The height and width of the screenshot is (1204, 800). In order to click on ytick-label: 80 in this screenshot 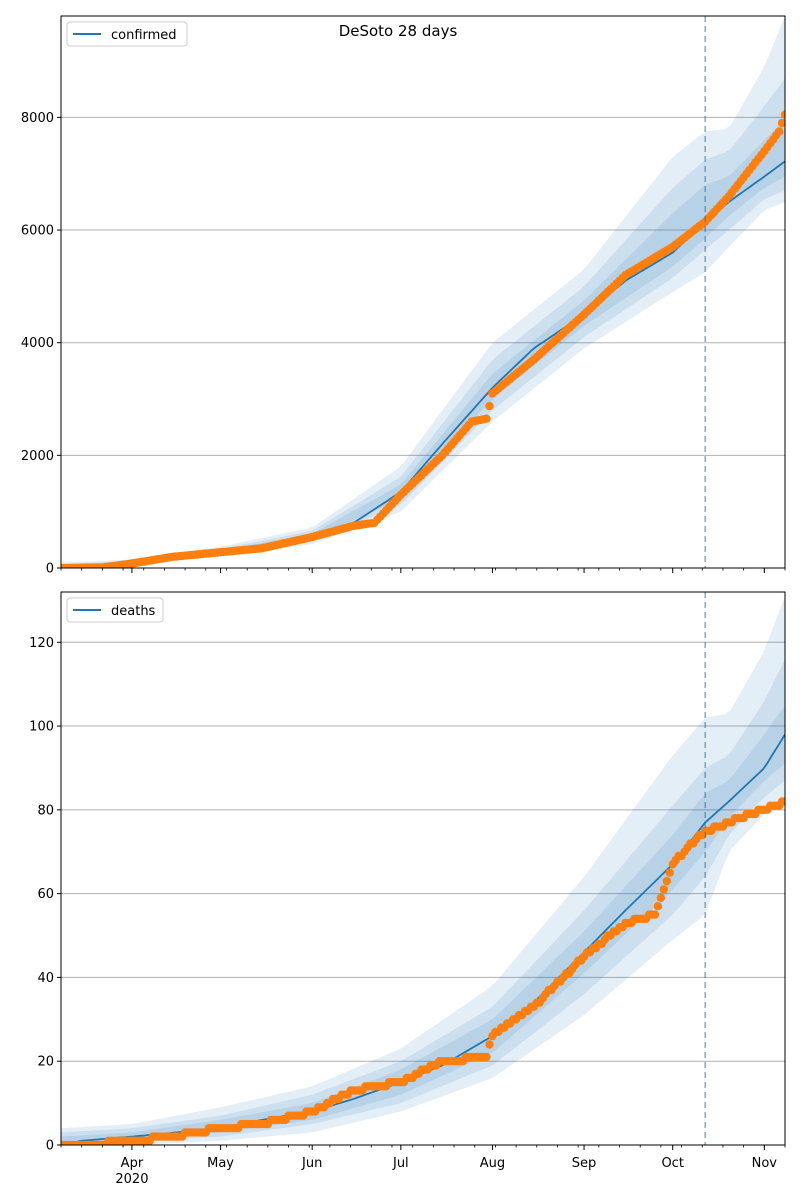, I will do `click(45, 810)`.